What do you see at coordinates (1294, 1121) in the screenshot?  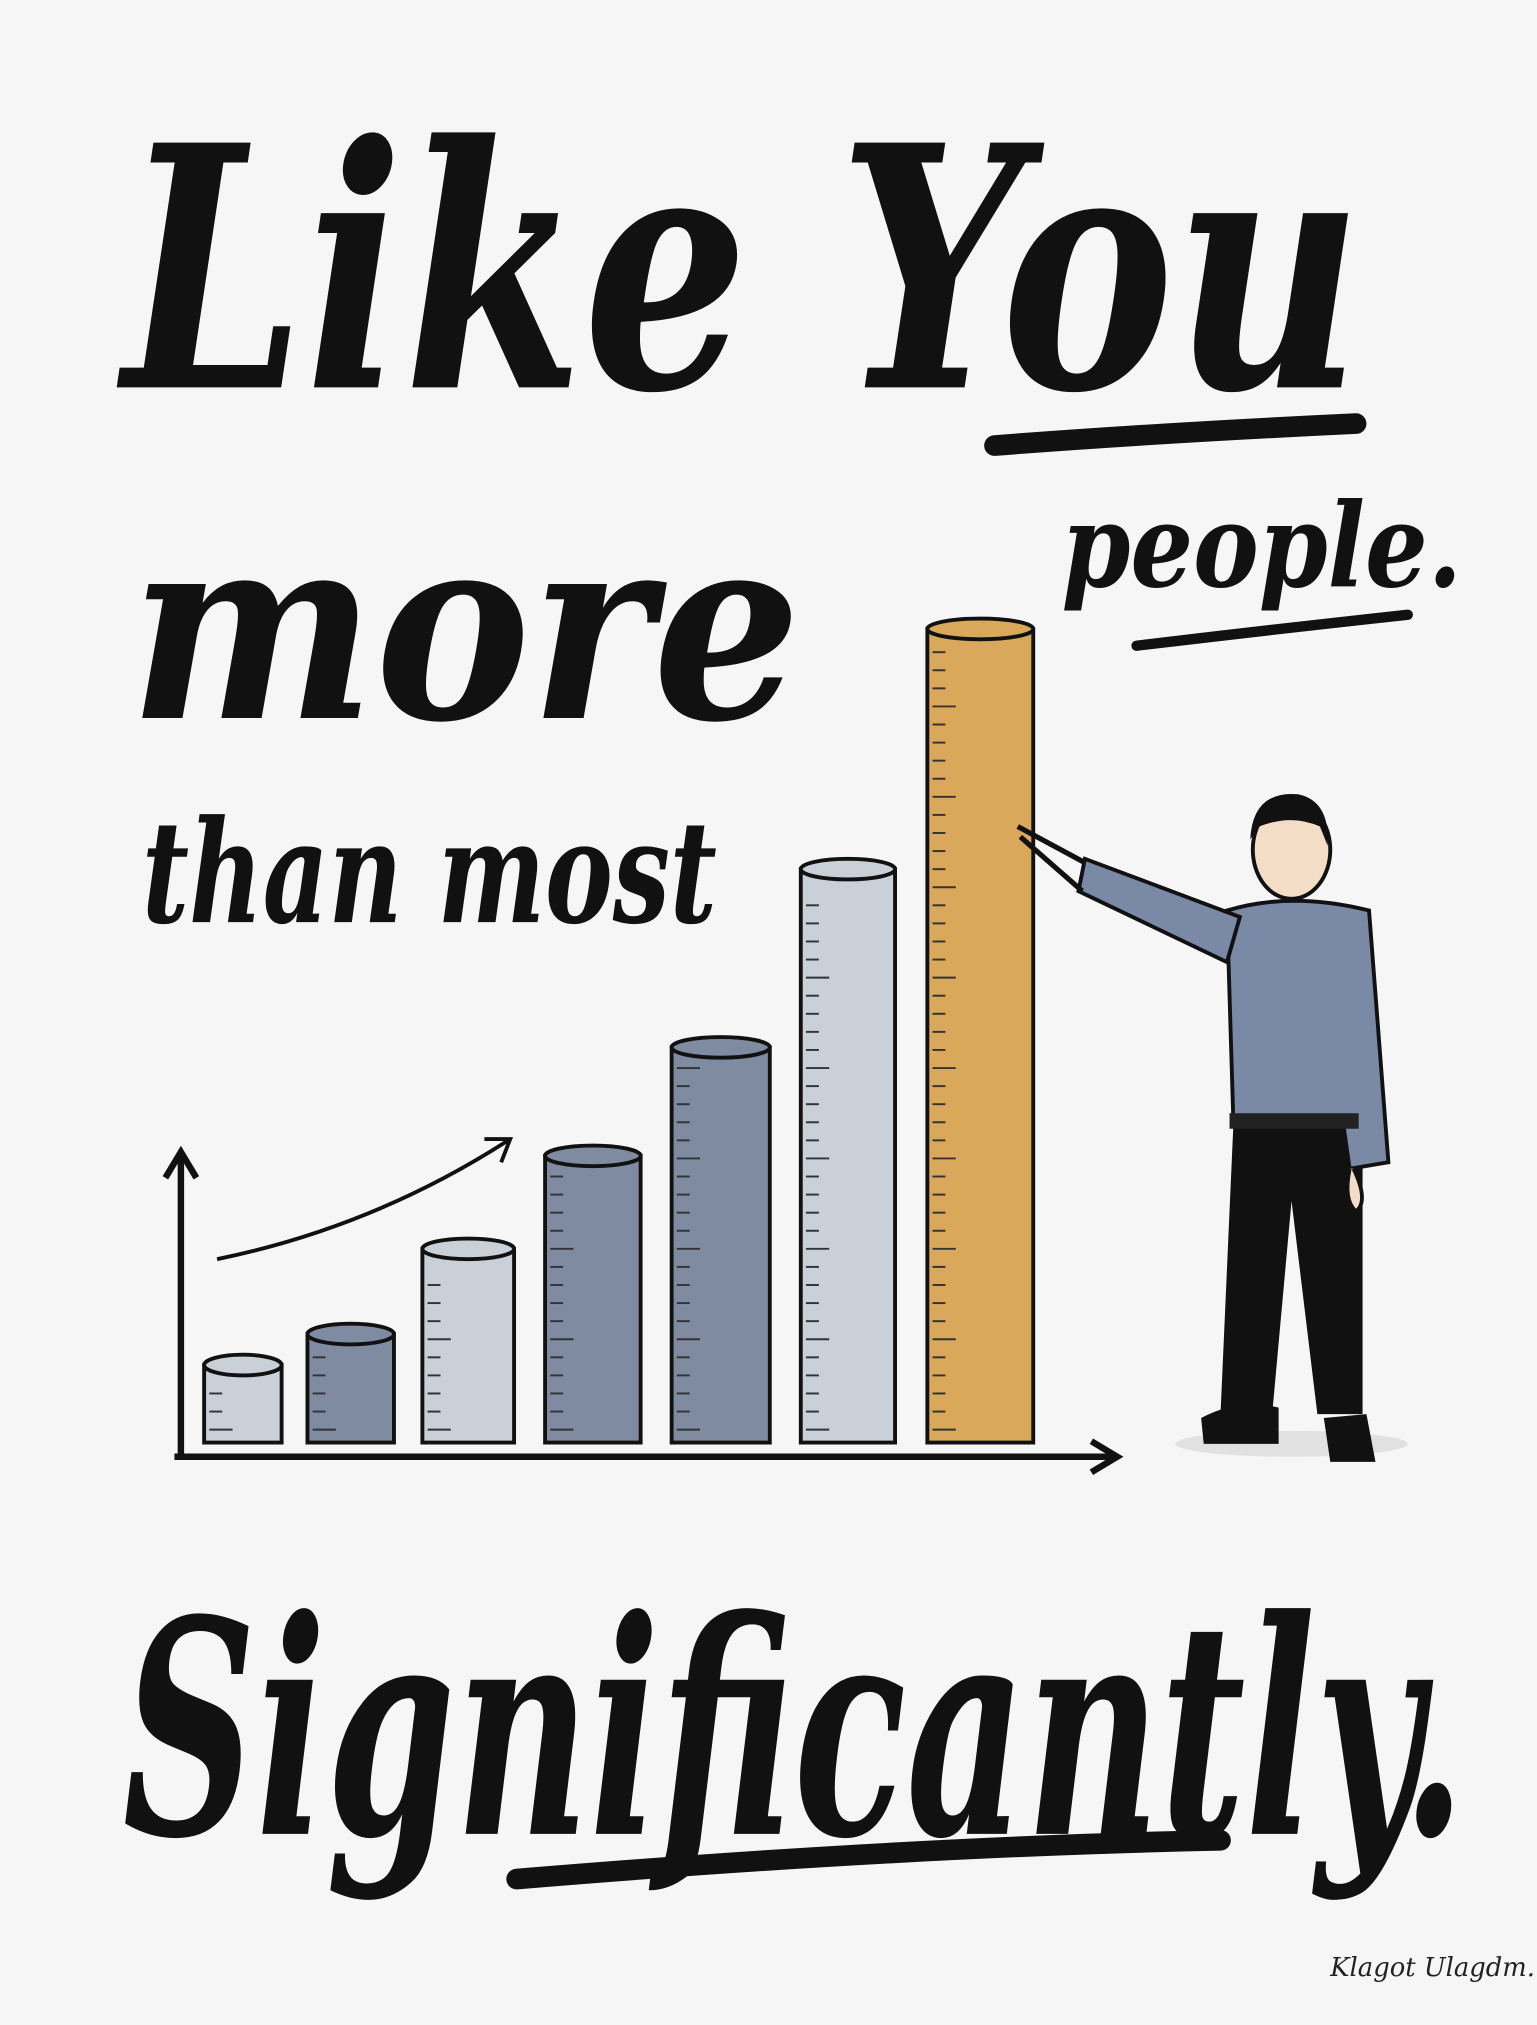 I see `belt` at bounding box center [1294, 1121].